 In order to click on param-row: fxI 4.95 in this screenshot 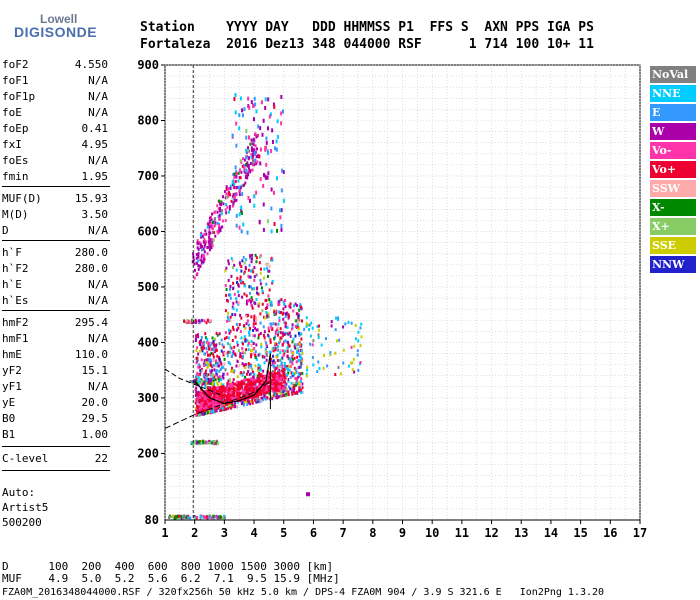, I will do `click(55, 146)`.